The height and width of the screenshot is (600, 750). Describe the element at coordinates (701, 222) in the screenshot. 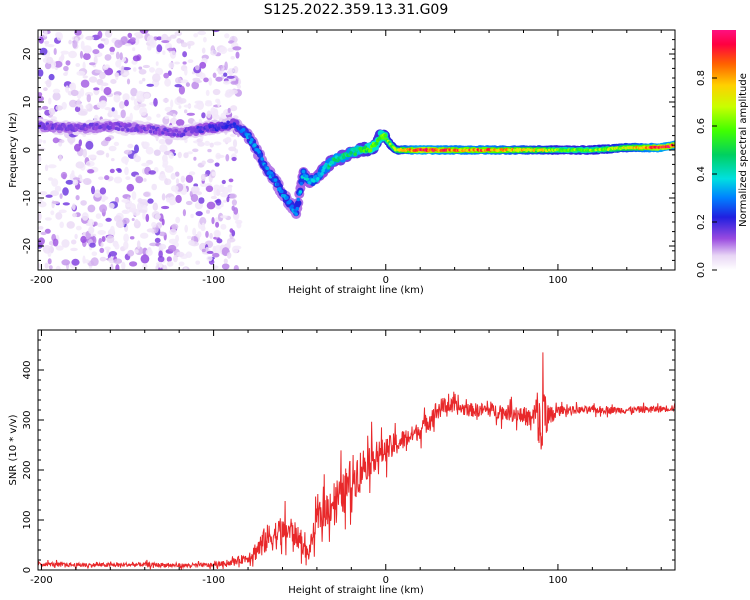

I see `colorbar-tick-label: 0.2` at that location.